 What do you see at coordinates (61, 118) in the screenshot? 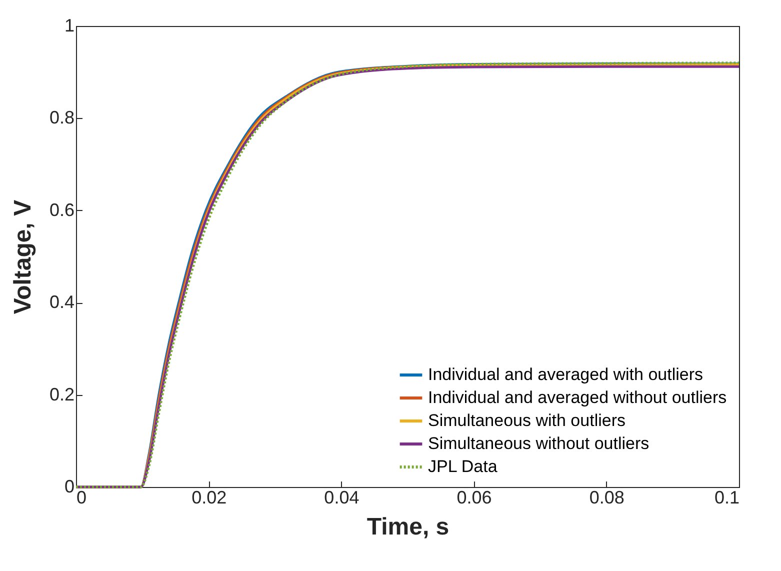
I see `y-tick-label: 0.8` at bounding box center [61, 118].